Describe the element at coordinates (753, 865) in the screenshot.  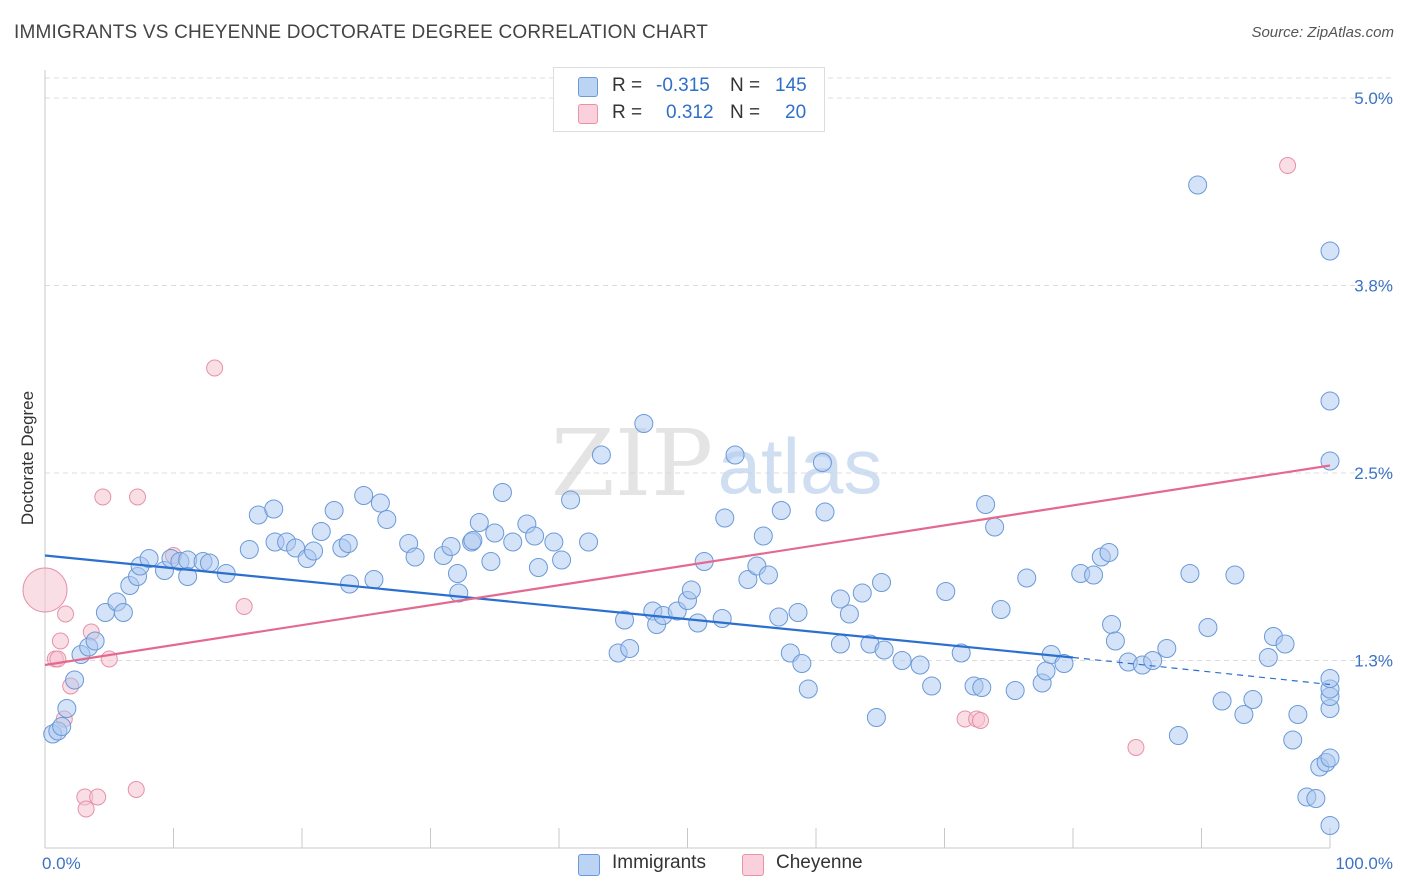
I see `cheyenne-swatch` at that location.